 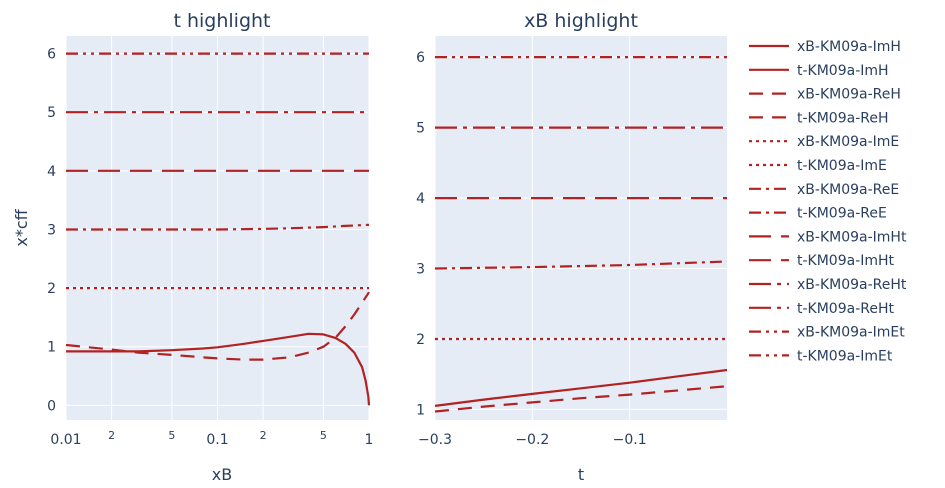 What do you see at coordinates (851, 333) in the screenshot?
I see `legend-label: xB-KM09a-ImEt` at bounding box center [851, 333].